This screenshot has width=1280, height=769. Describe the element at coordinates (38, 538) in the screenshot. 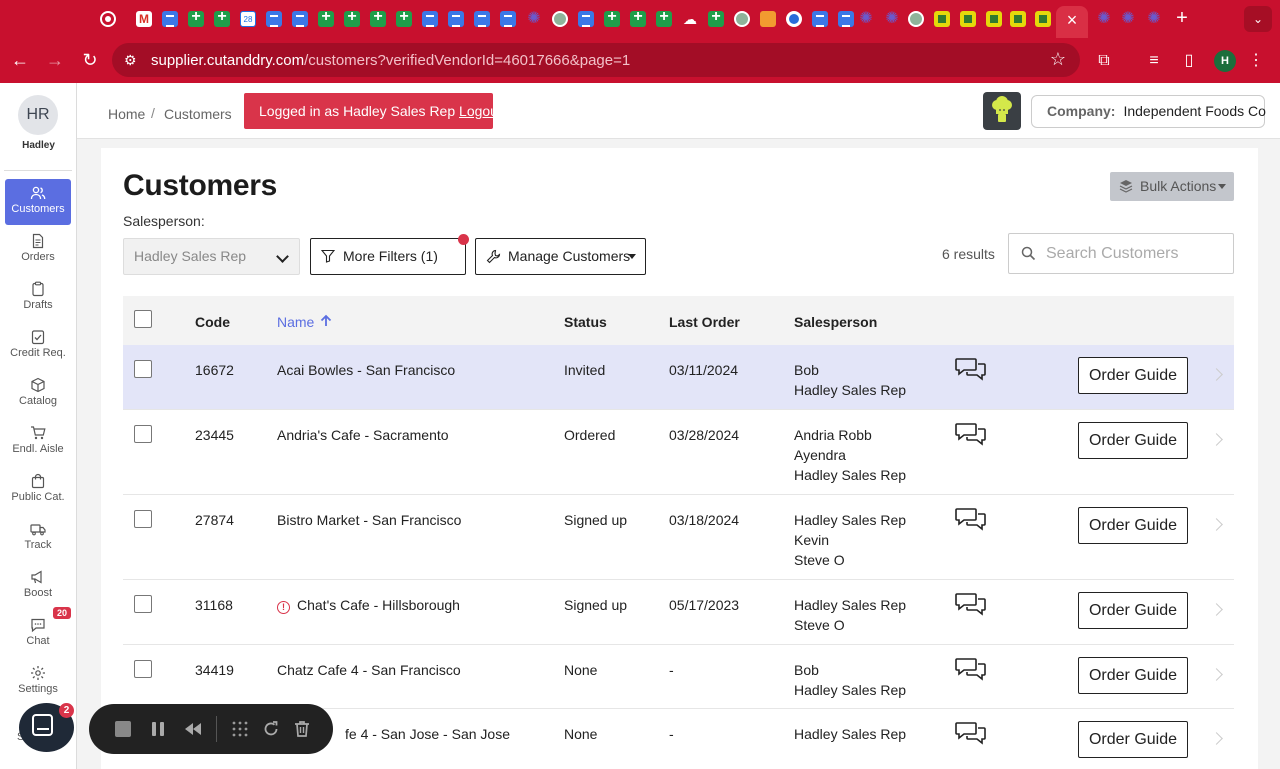

I see `sidebar-item-track: Track` at that location.